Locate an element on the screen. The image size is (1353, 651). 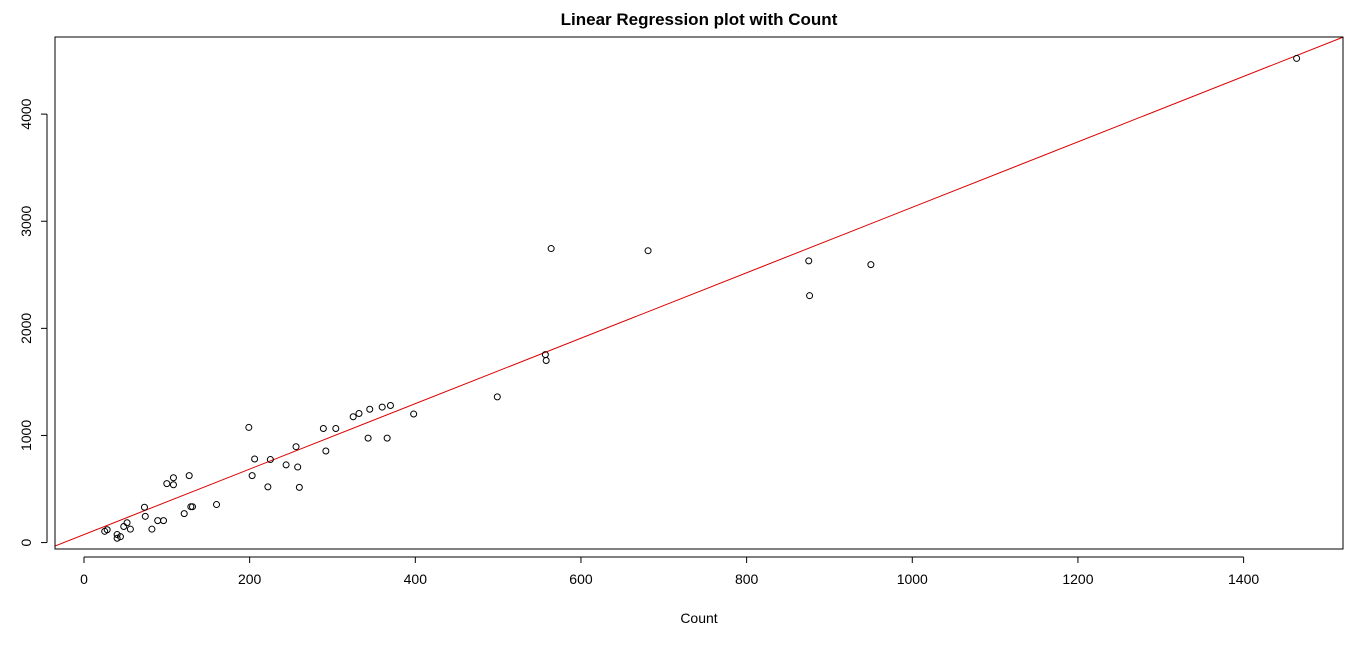
y-tick-label: 4000 is located at coordinates (26, 113).